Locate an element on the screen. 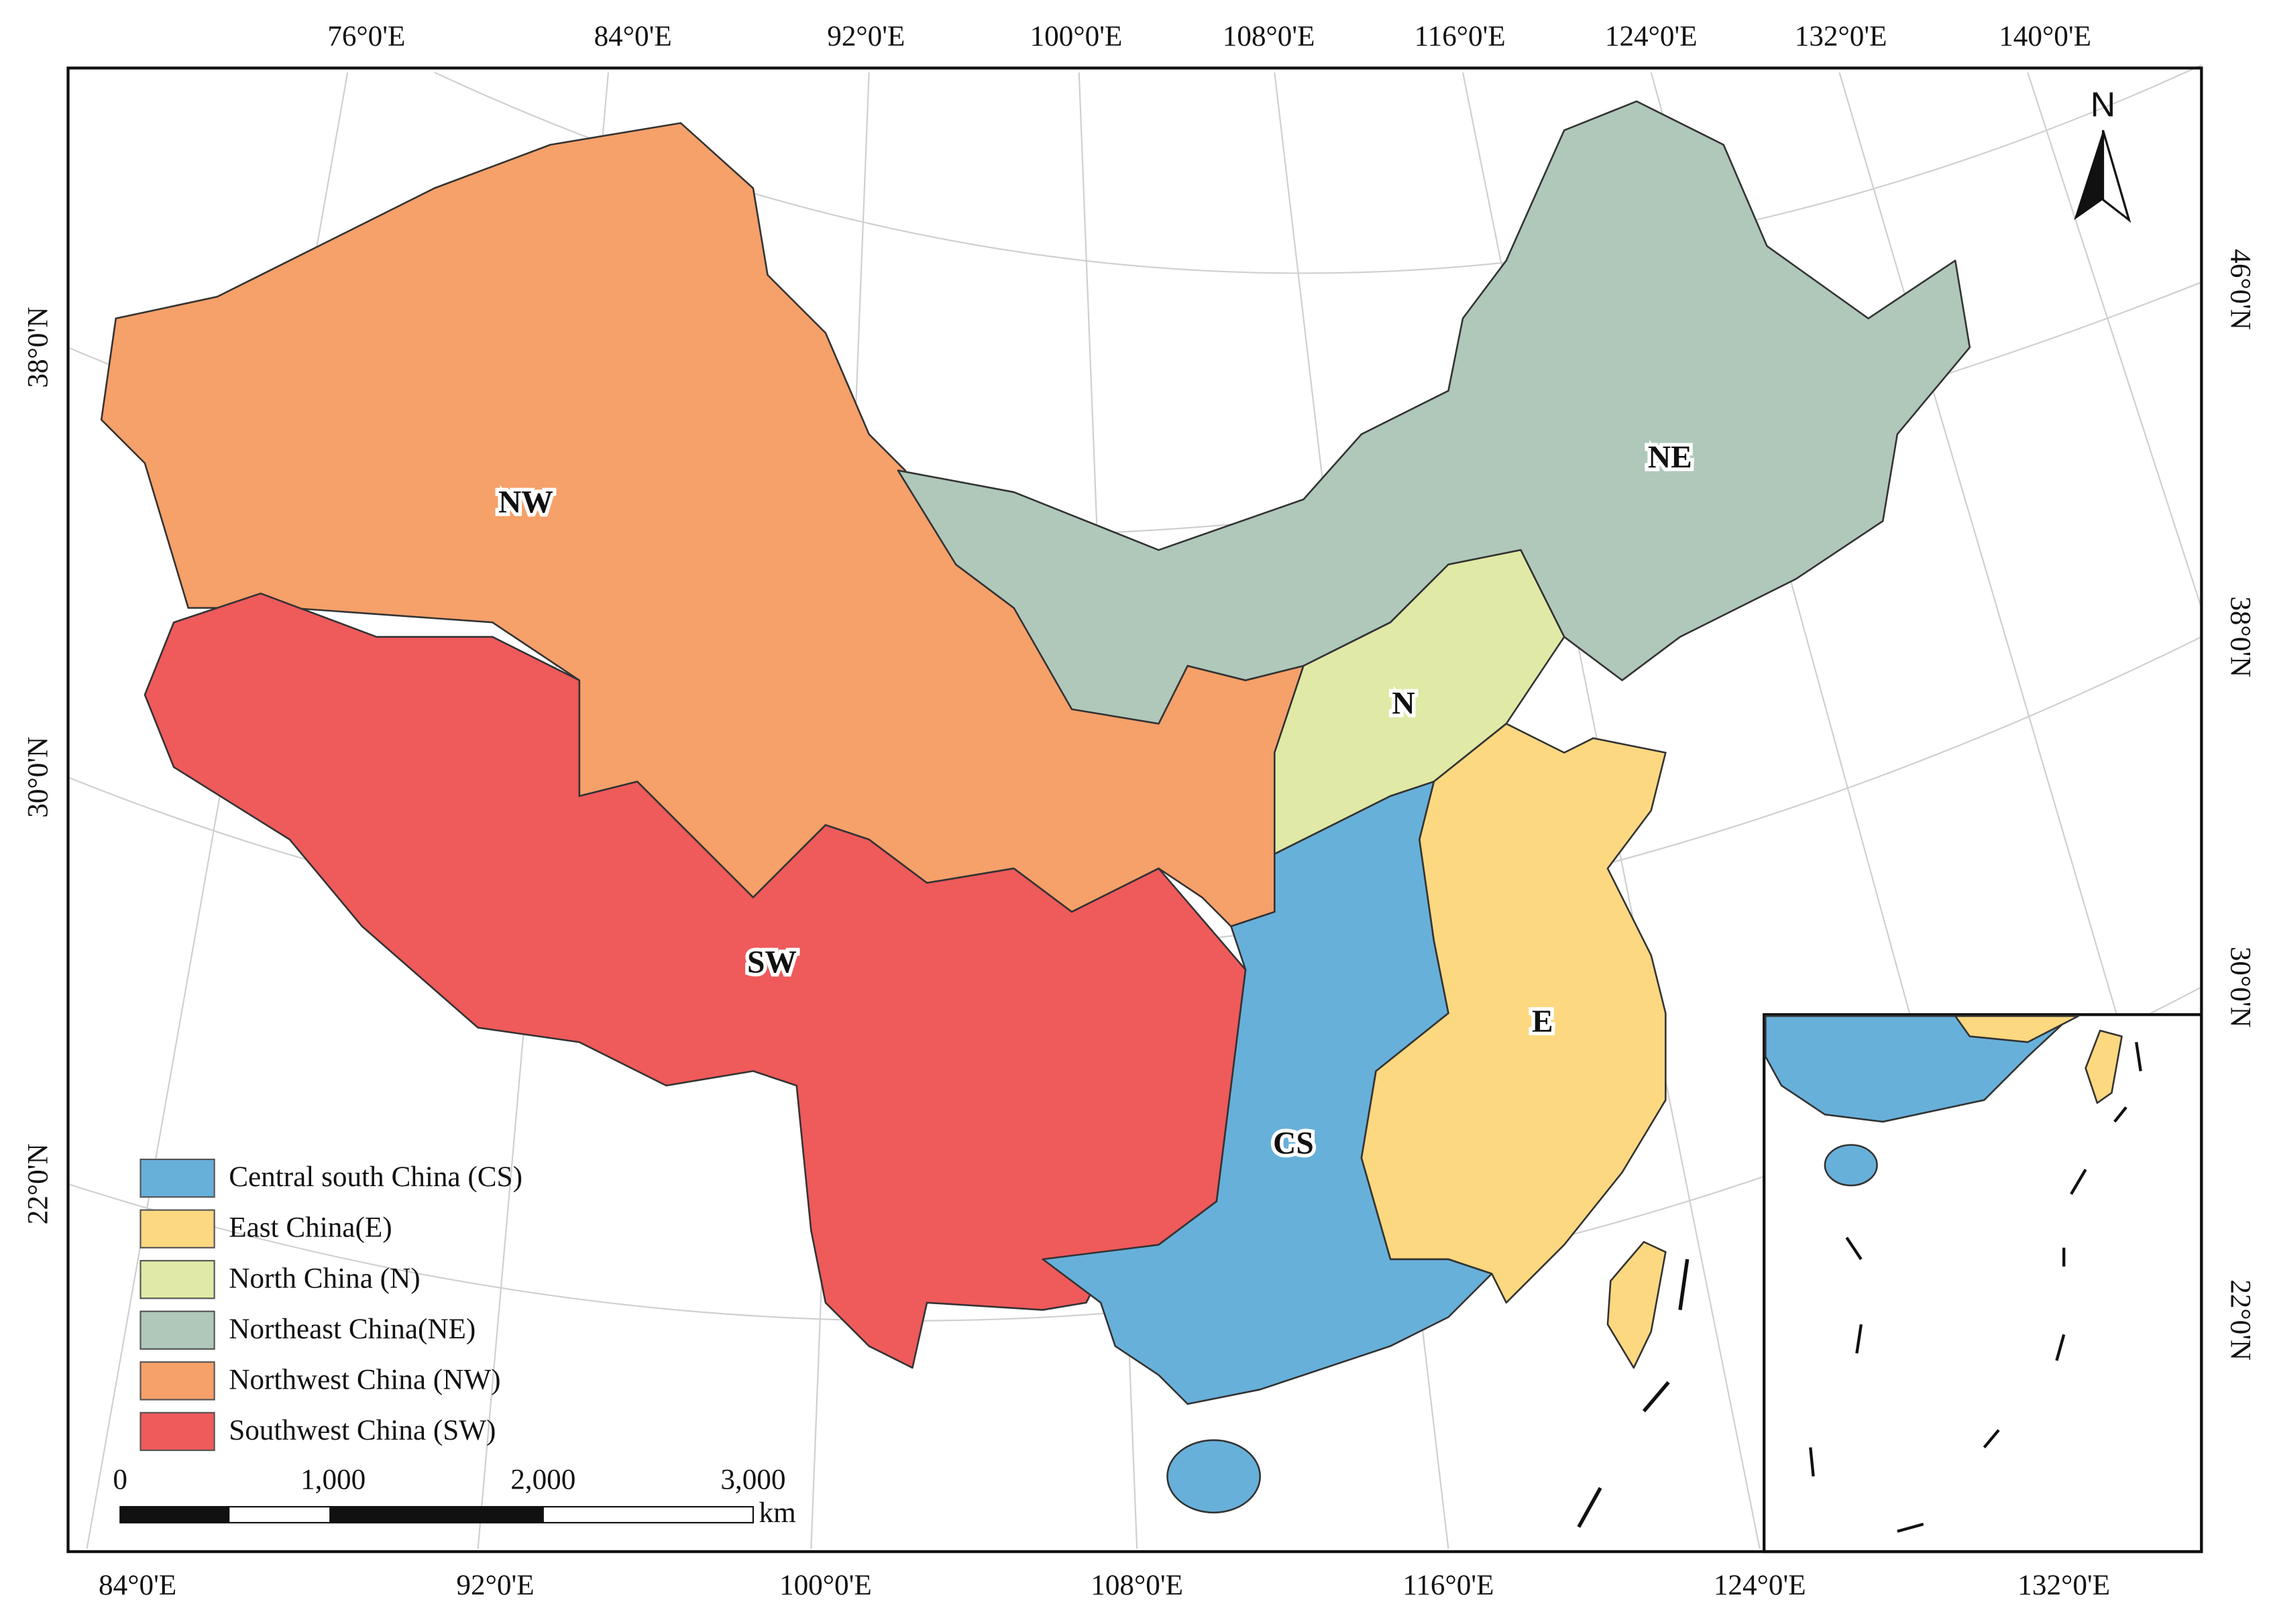 The width and height of the screenshot is (2271, 1624). region-label: N is located at coordinates (1403, 703).